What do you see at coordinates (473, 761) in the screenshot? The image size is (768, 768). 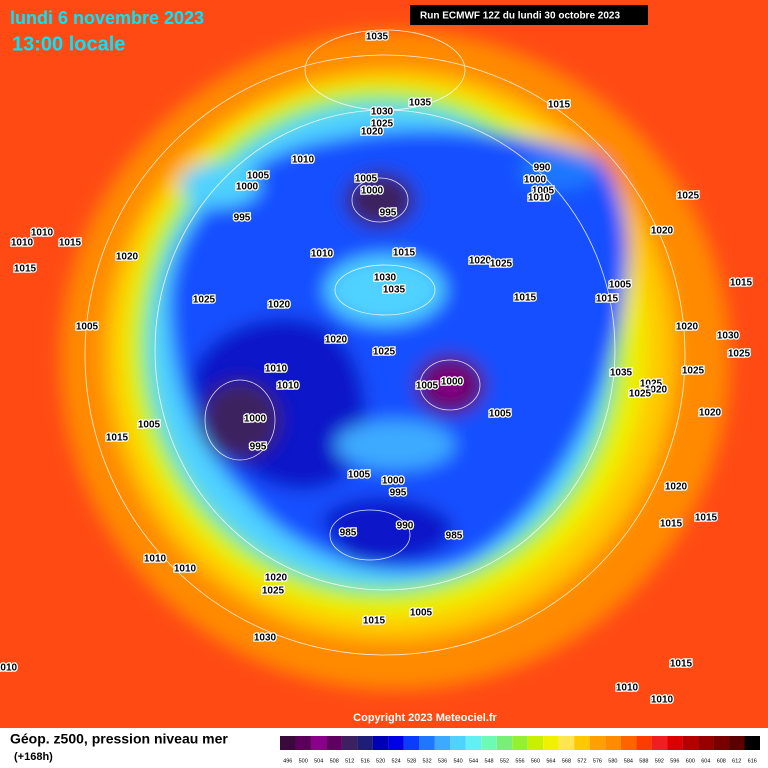 I see `scale-label: 544` at bounding box center [473, 761].